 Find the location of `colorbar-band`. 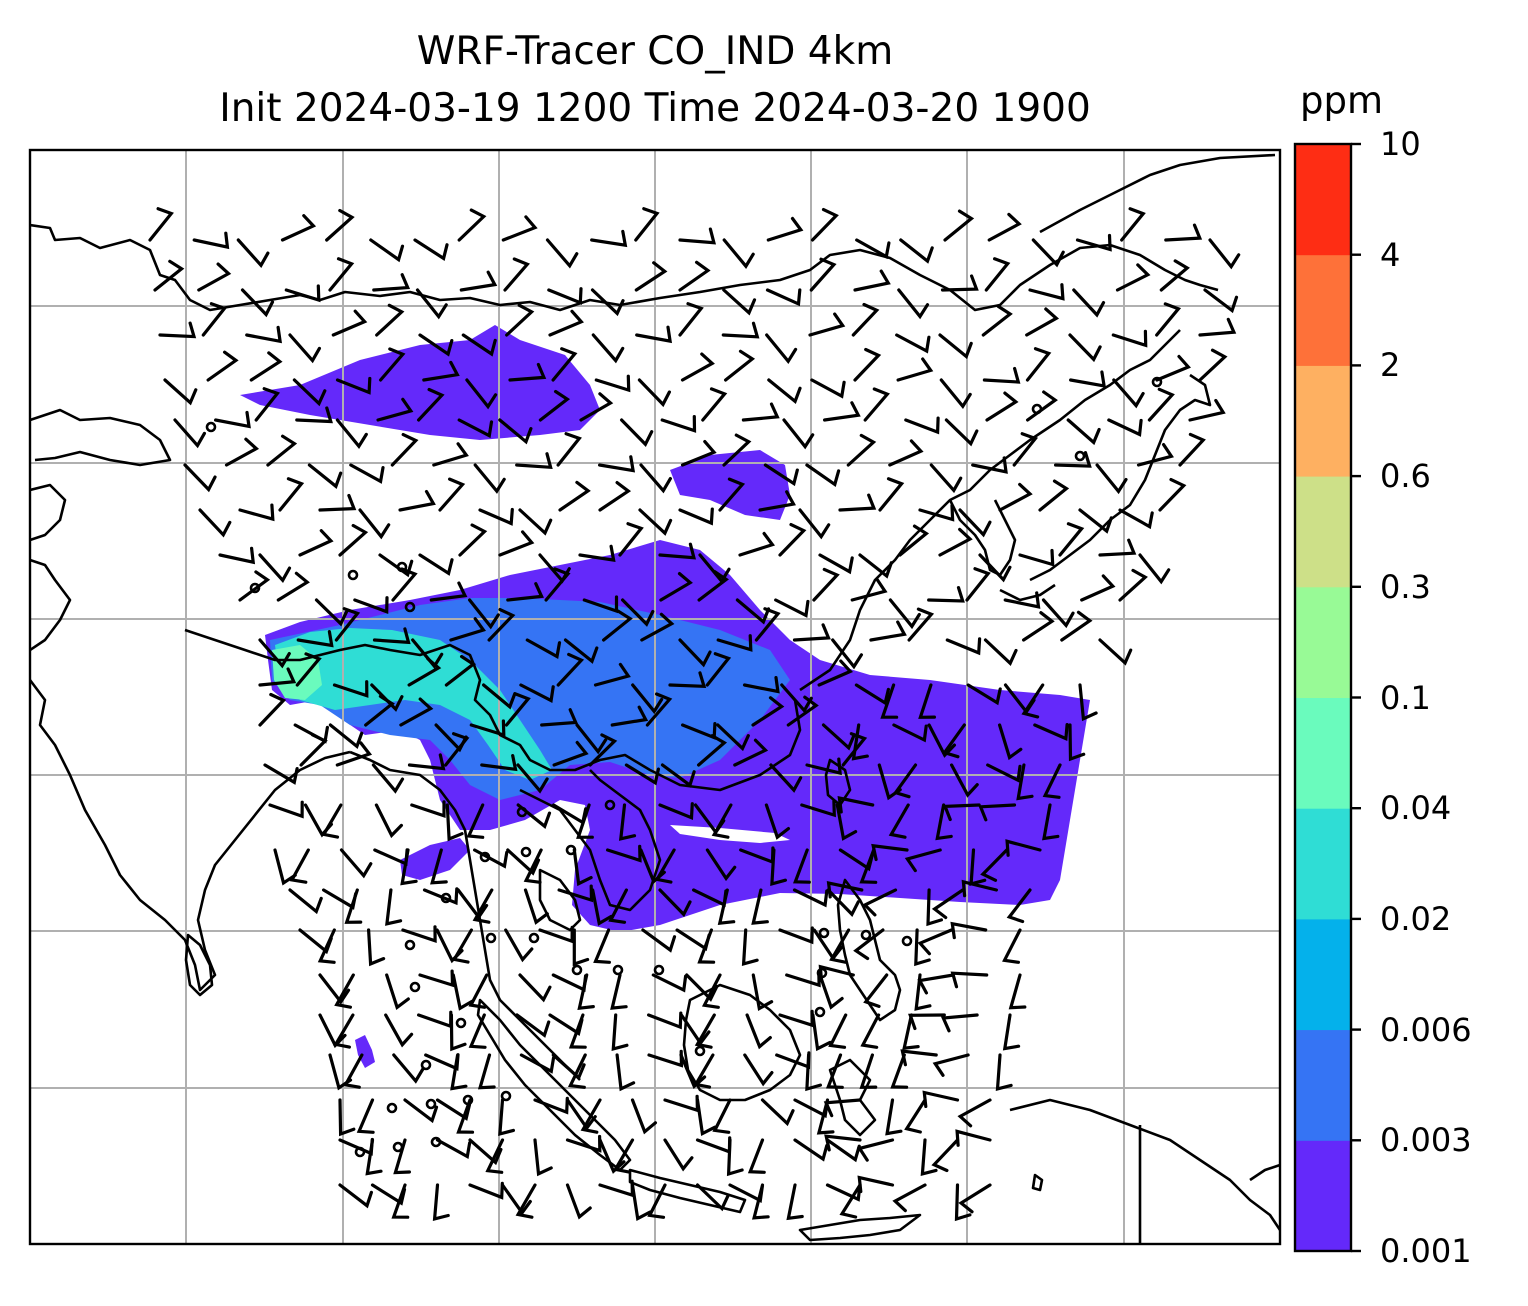

colorbar-band is located at coordinates (1323, 753).